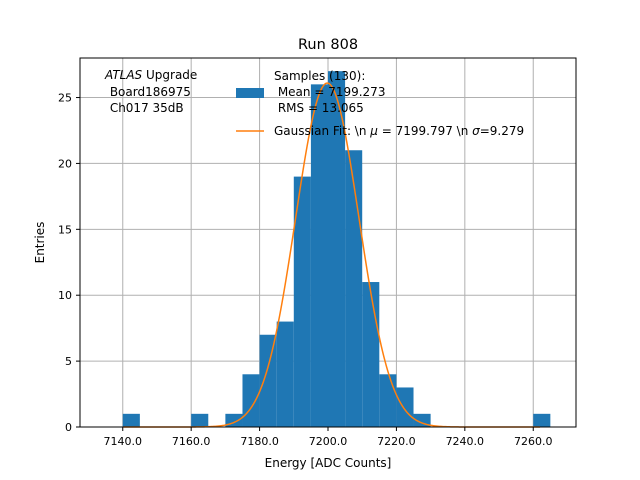  Describe the element at coordinates (40, 243) in the screenshot. I see `y-axis-label: Entries` at that location.